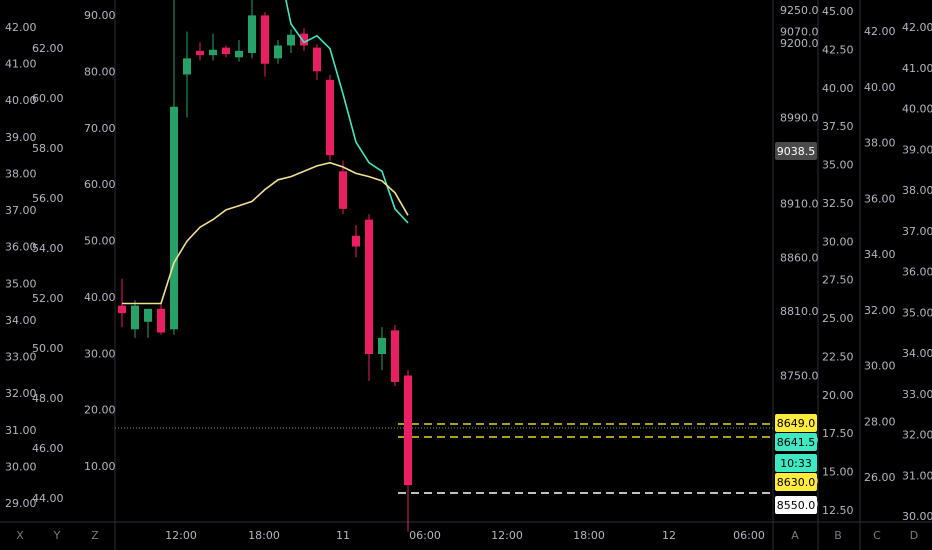 The image size is (932, 550). What do you see at coordinates (914, 535) in the screenshot?
I see `scale-button-d: D` at bounding box center [914, 535].